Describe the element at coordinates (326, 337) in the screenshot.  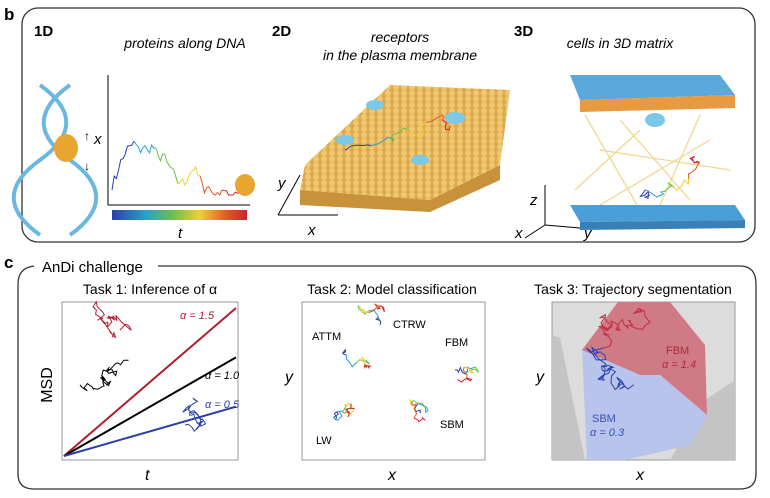
I see `model-label-attm: ATTM` at that location.